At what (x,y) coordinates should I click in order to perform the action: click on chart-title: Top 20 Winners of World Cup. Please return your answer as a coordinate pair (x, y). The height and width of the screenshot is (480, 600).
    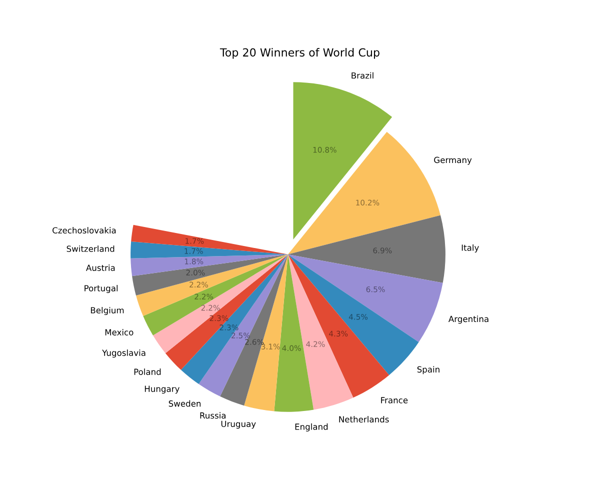
    Looking at the image, I should click on (300, 53).